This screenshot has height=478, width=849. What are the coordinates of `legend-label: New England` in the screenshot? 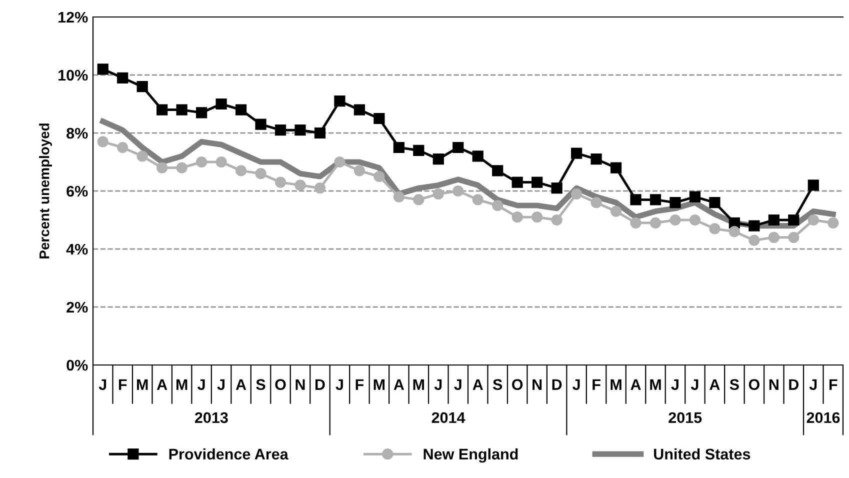 It's located at (471, 455).